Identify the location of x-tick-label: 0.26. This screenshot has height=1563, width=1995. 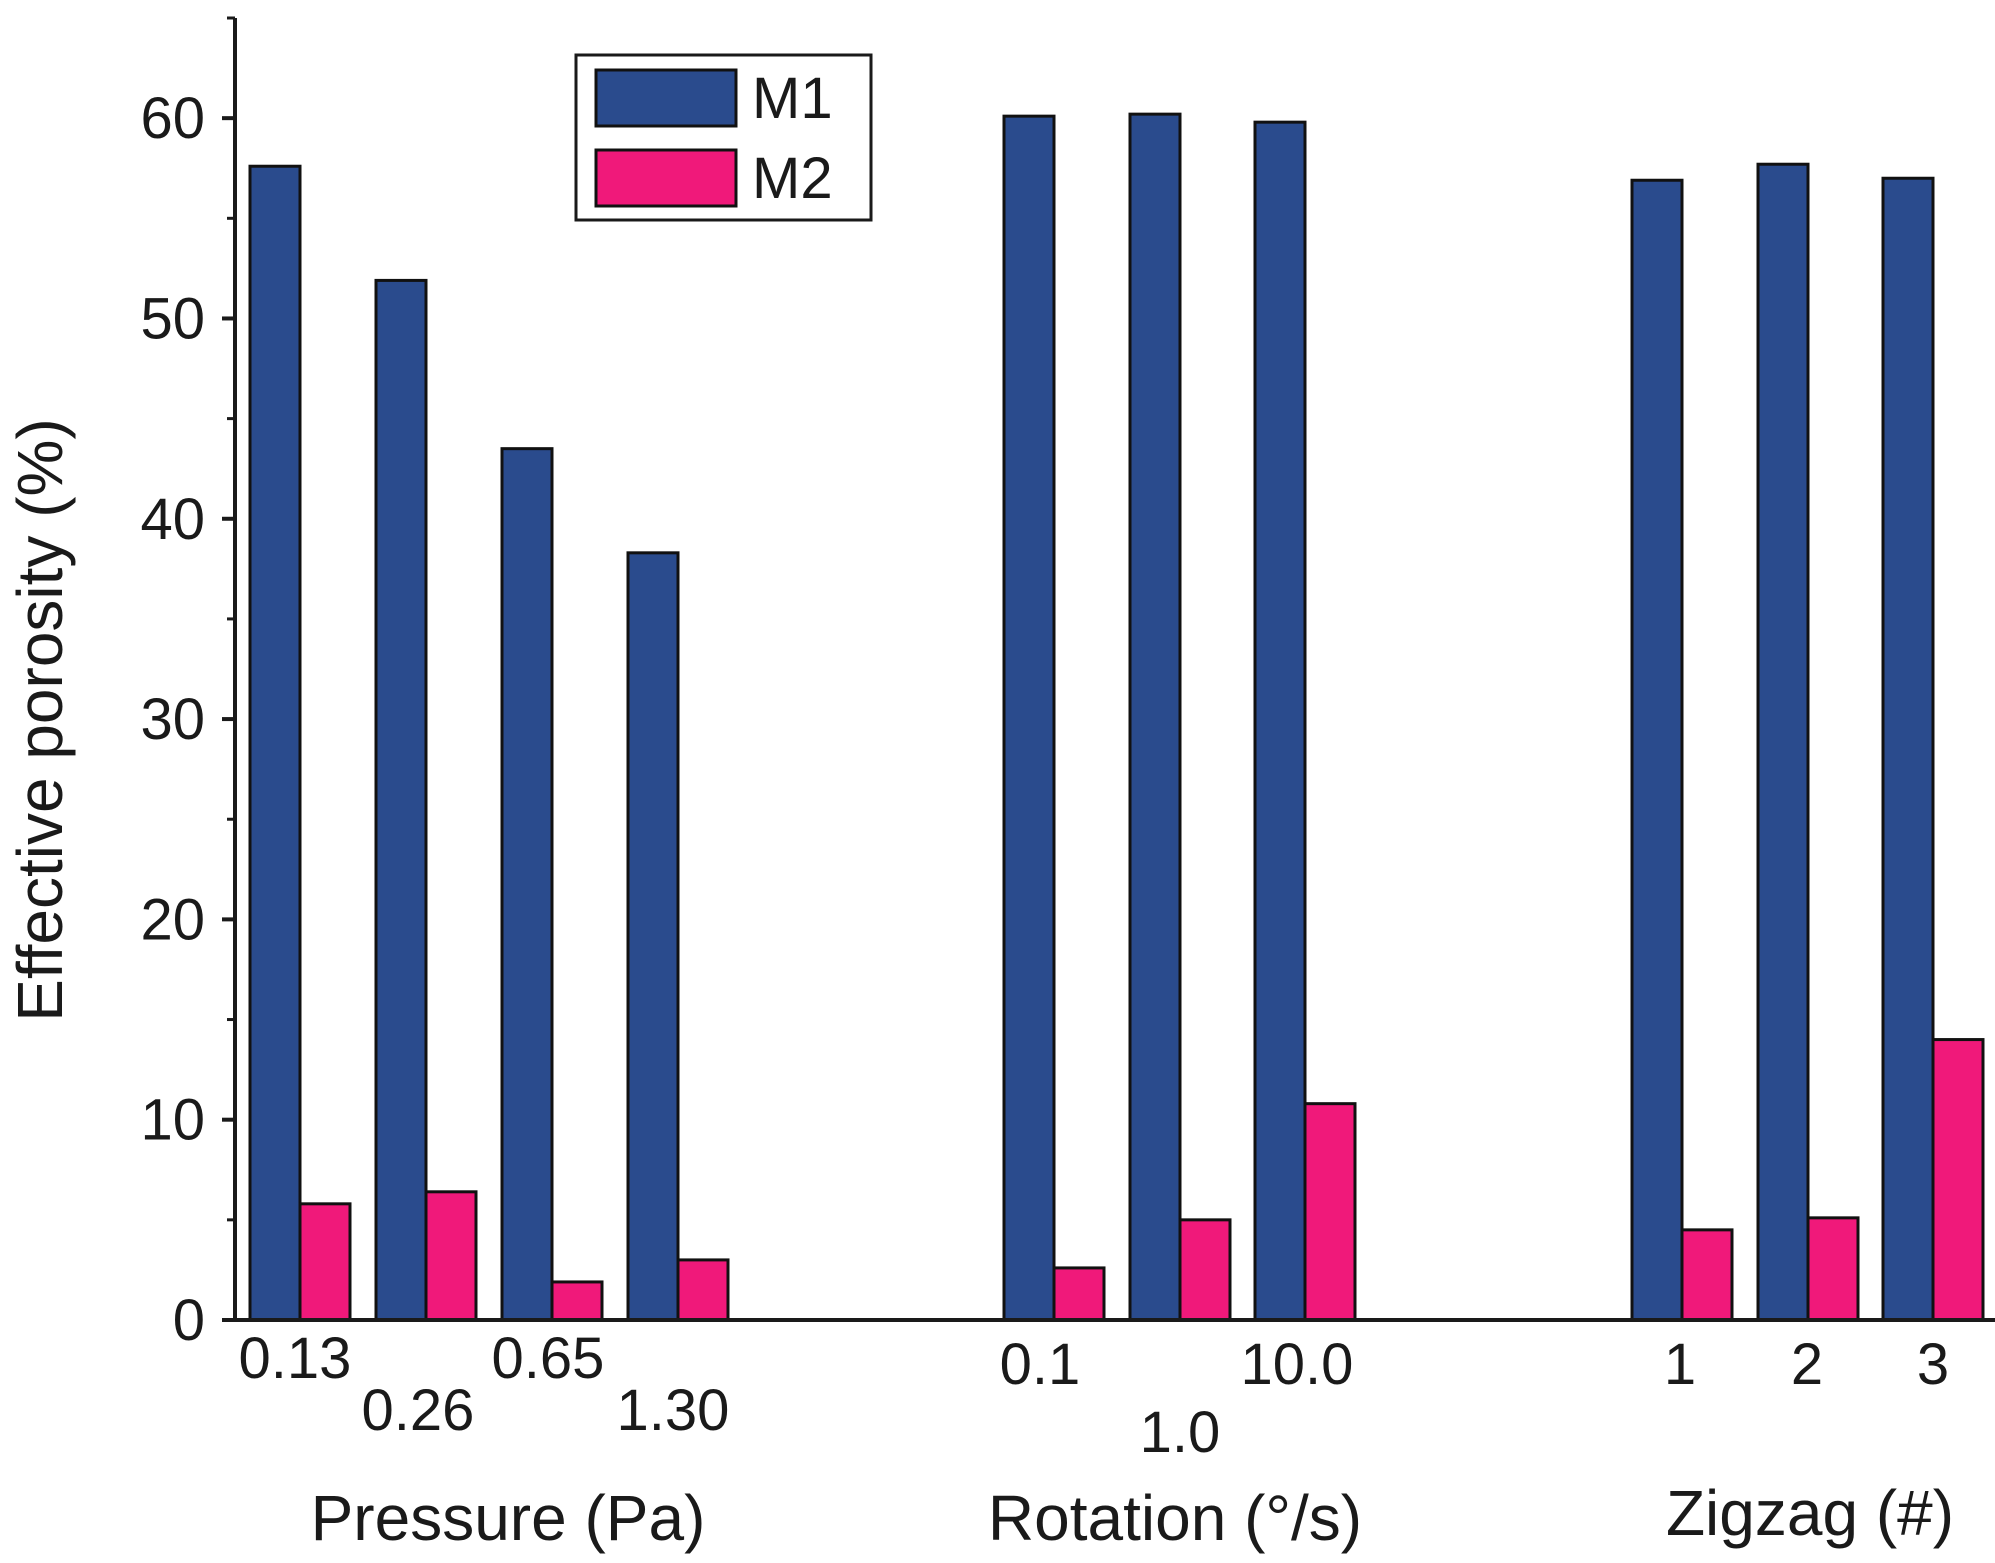
(418, 1410).